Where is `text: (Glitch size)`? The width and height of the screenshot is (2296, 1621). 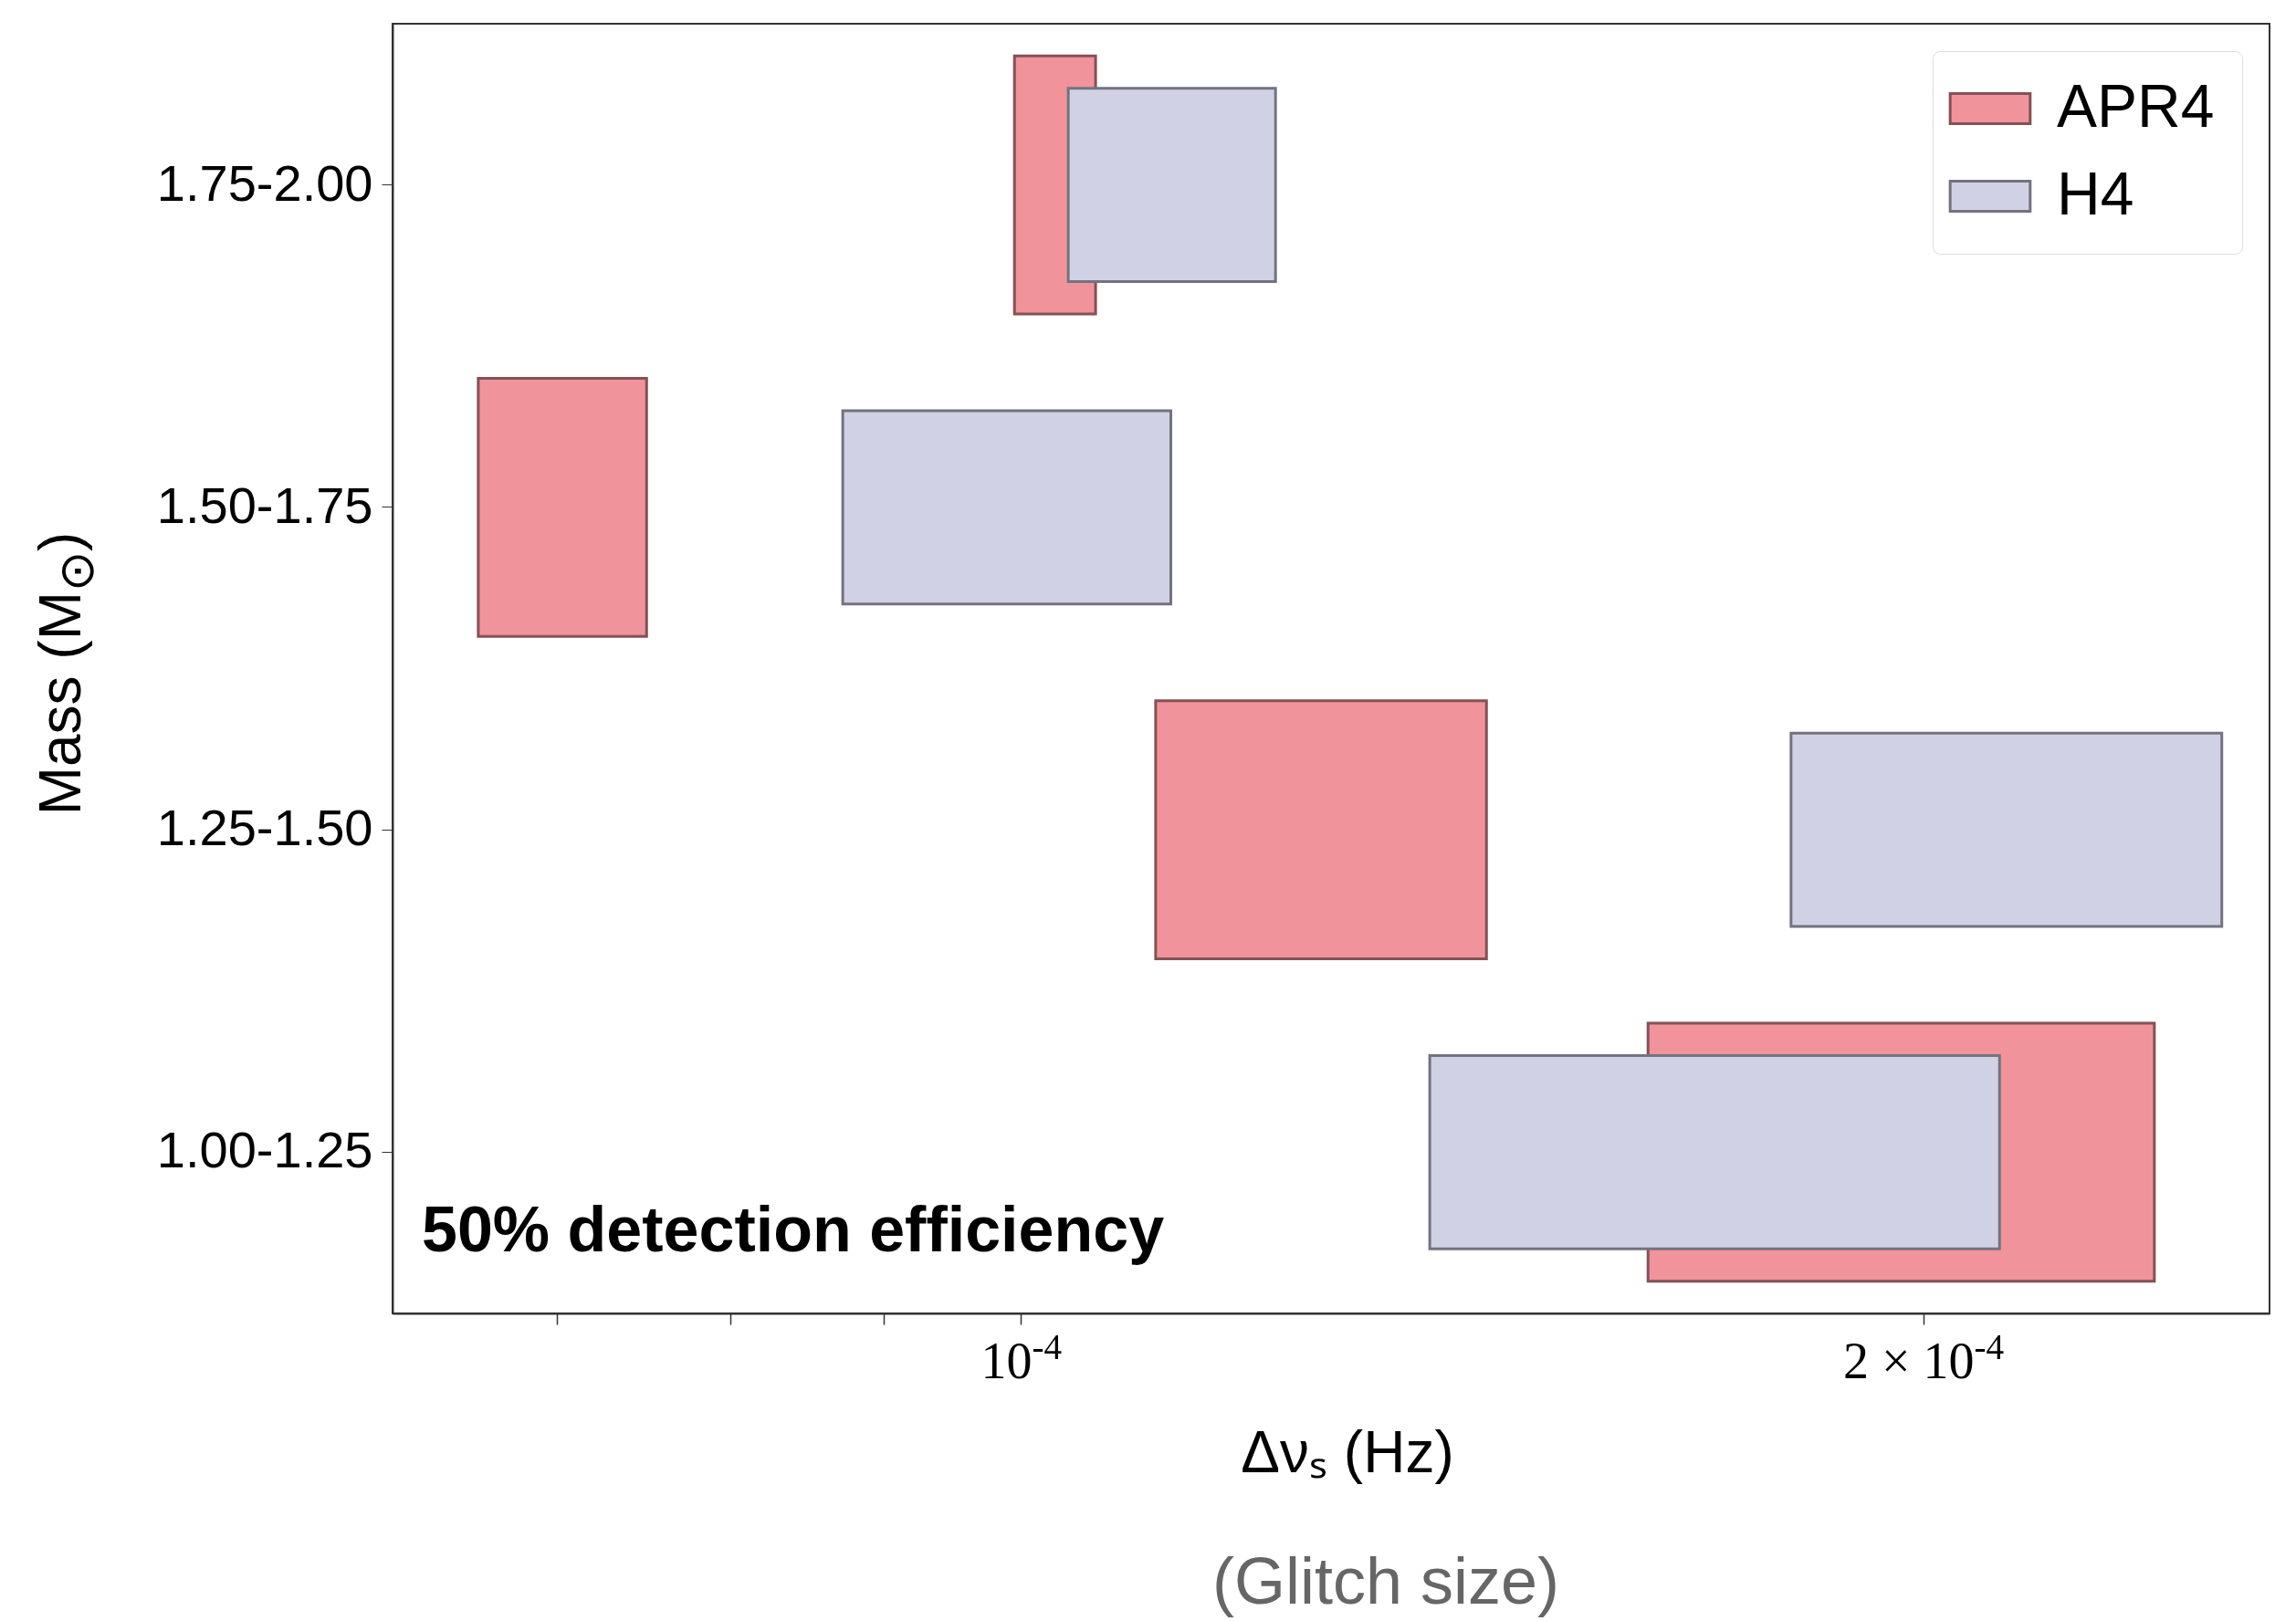
text: (Glitch size) is located at coordinates (1385, 1580).